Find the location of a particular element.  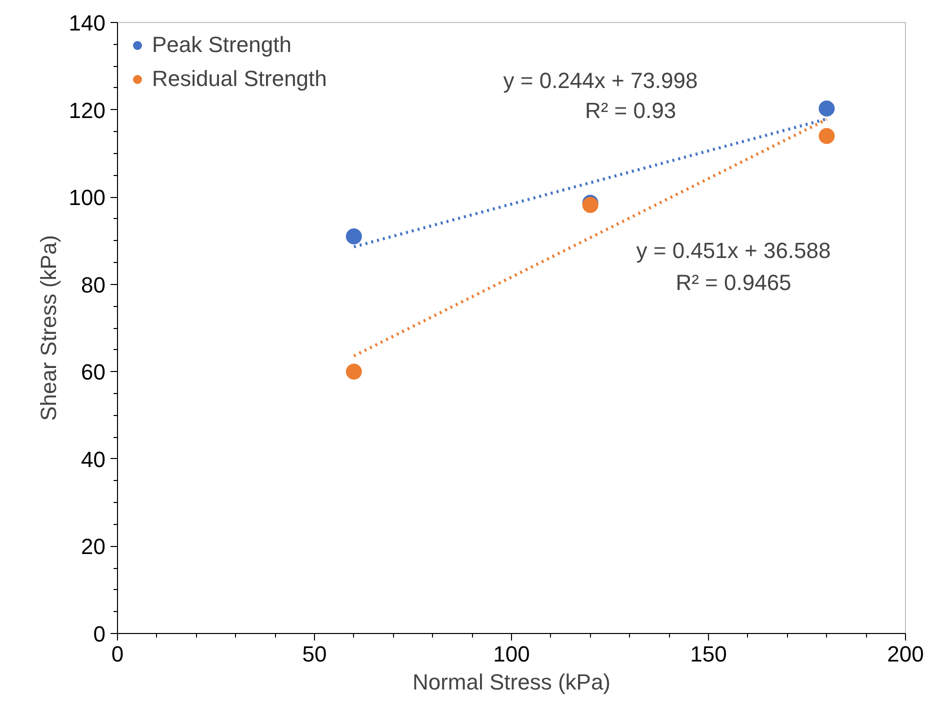

y-tick-label: 40 is located at coordinates (93, 459).